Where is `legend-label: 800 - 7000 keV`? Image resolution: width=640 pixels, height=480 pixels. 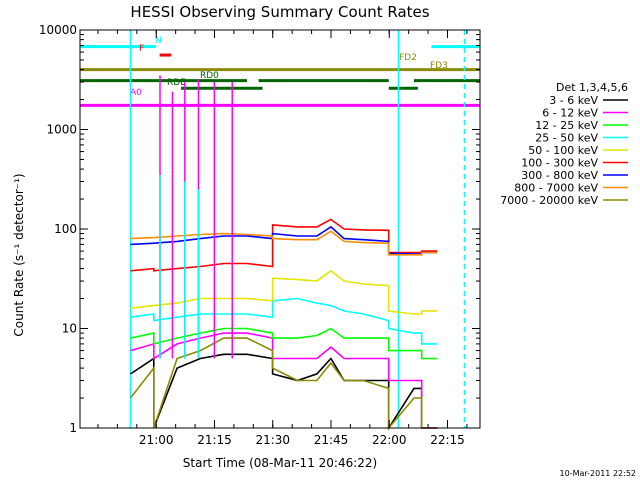
legend-label: 800 - 7000 keV is located at coordinates (556, 188).